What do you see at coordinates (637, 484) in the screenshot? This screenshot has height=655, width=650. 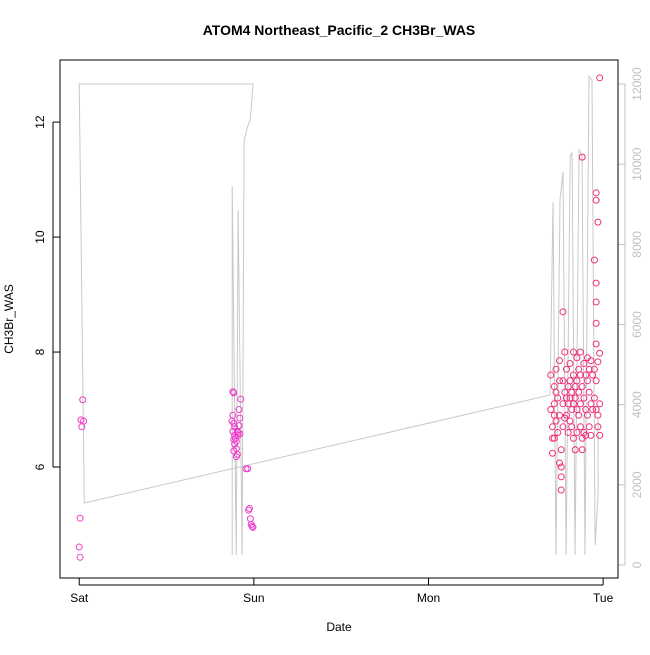 I see `y2-tick-label: 2000` at bounding box center [637, 484].